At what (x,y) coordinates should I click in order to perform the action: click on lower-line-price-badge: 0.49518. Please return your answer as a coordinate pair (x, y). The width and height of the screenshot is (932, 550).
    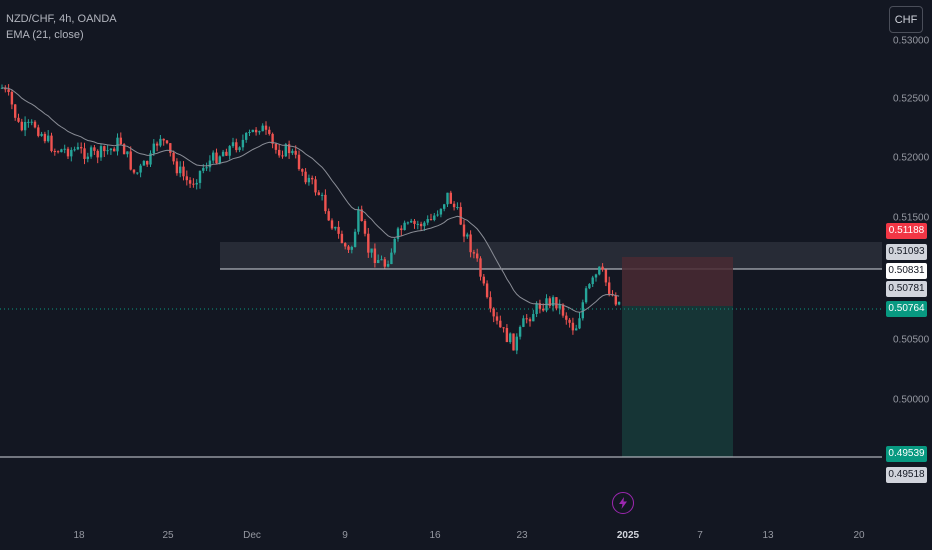
    Looking at the image, I should click on (906, 475).